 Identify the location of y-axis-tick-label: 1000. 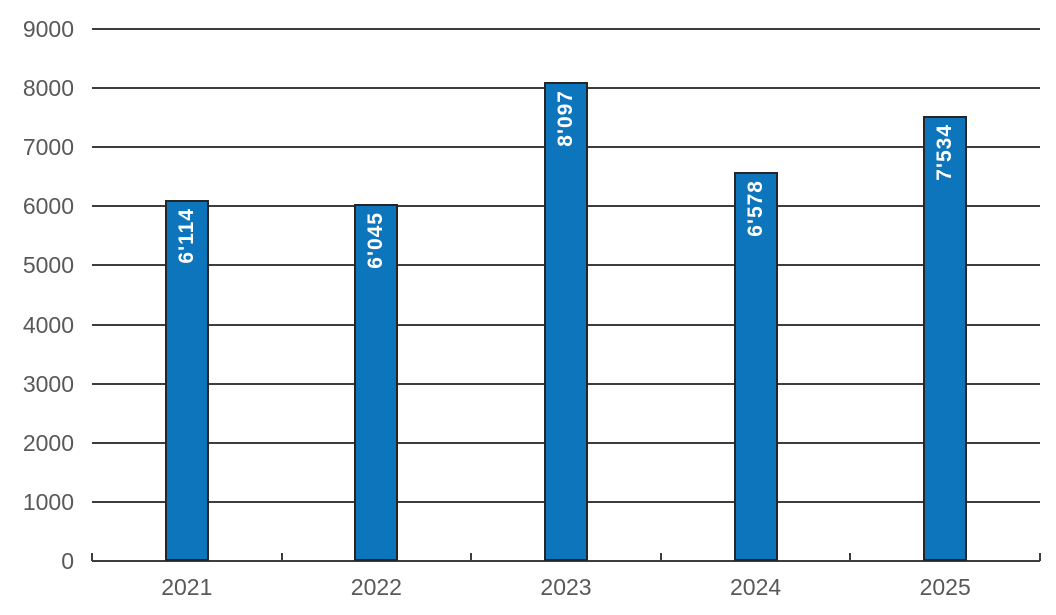
(48, 501).